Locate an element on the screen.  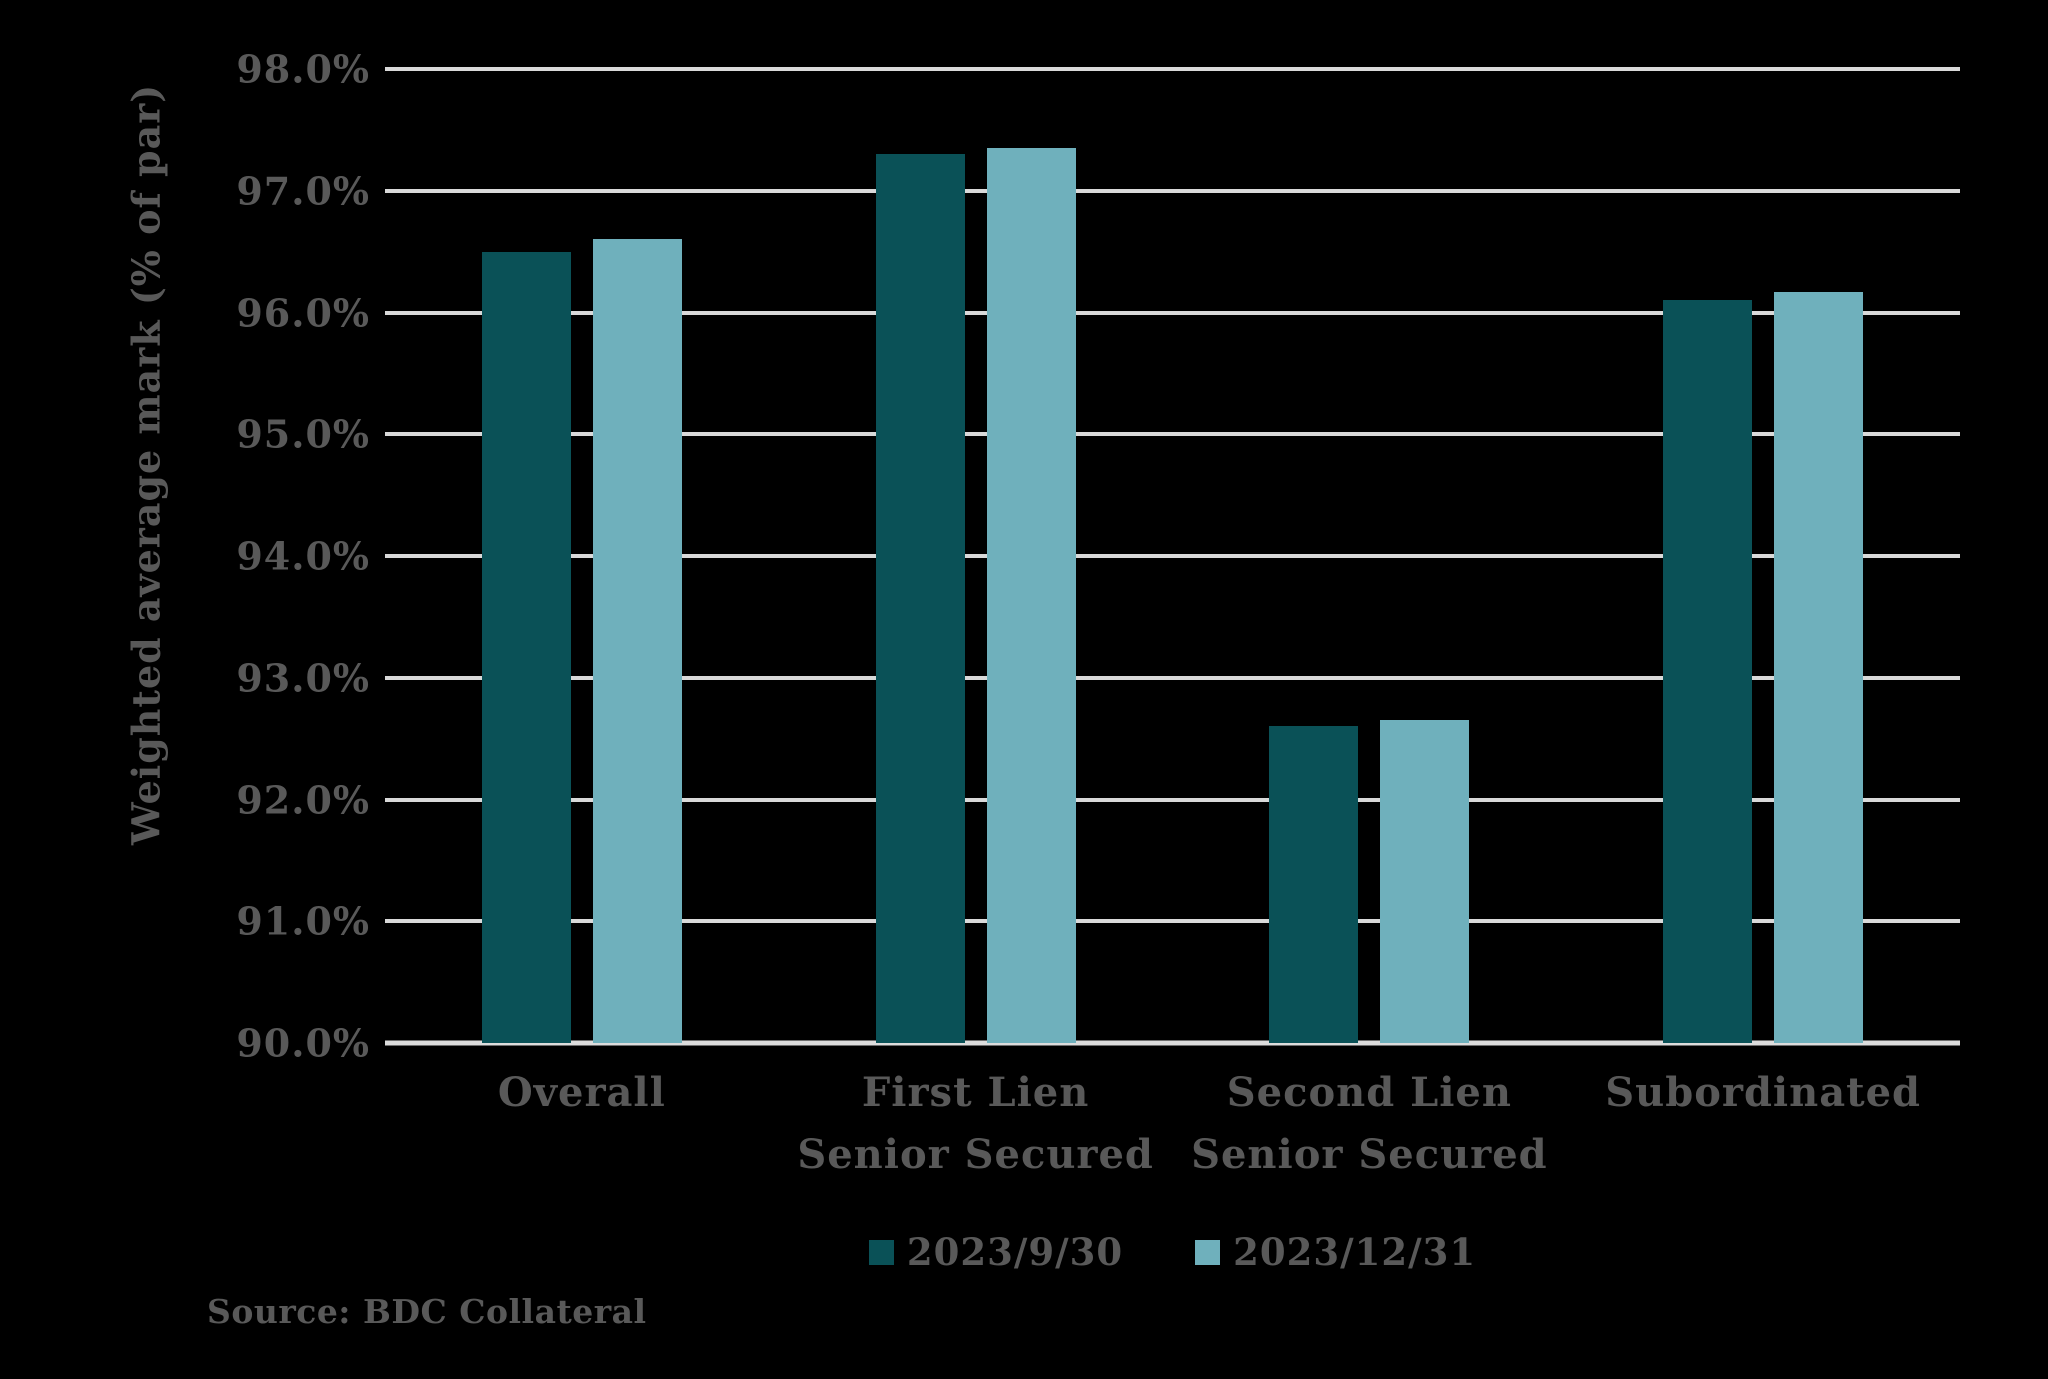
y-tick-label: 94.0% is located at coordinates (303, 556).